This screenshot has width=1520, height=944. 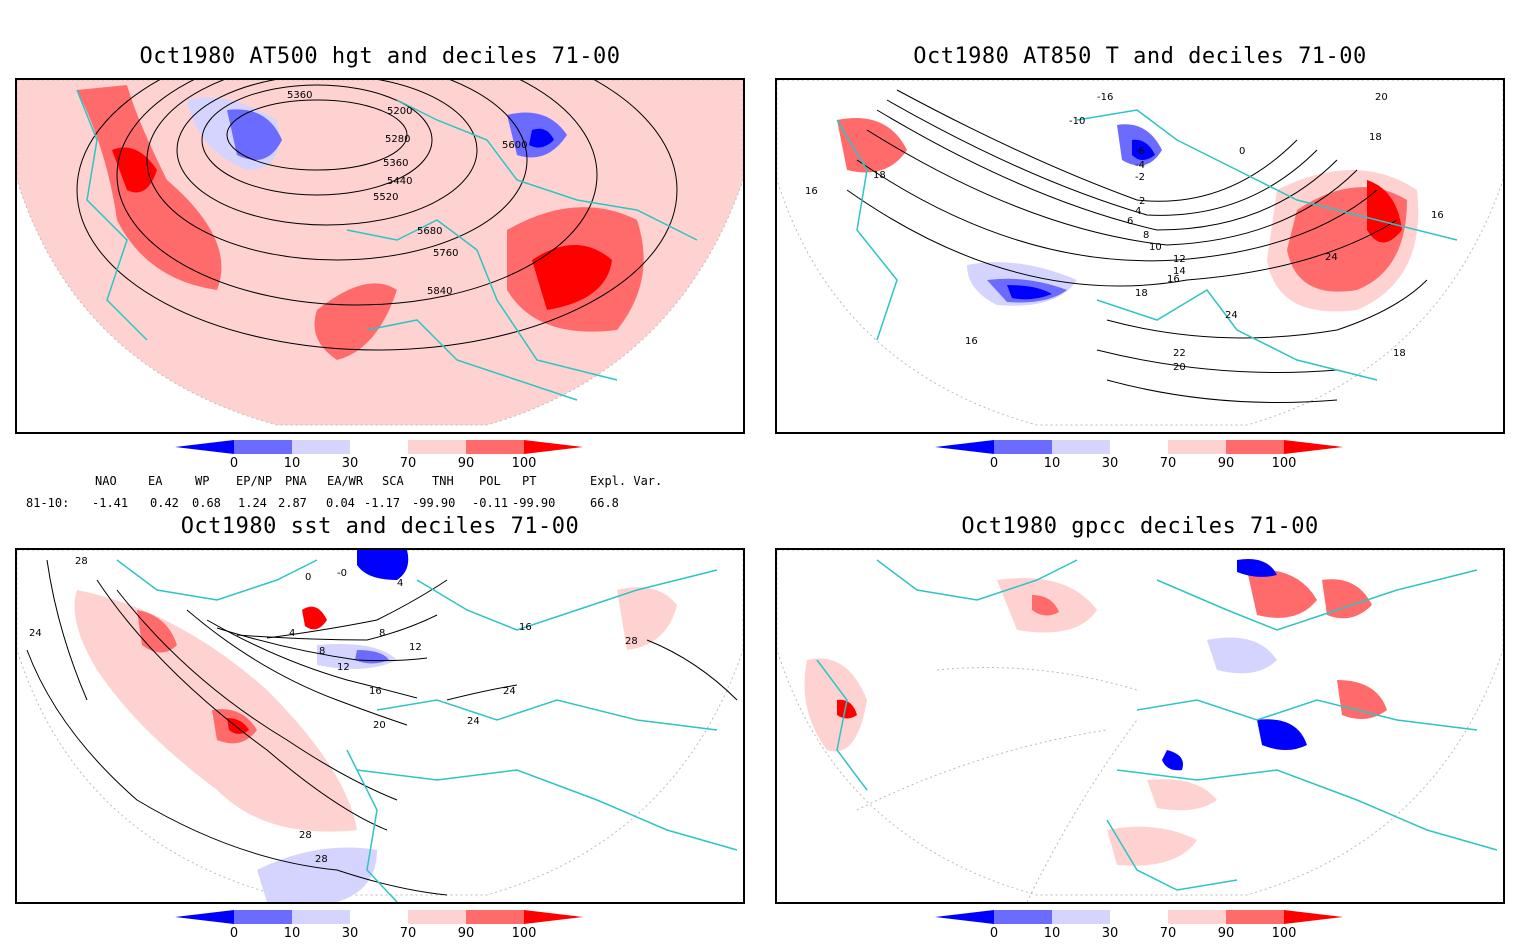 What do you see at coordinates (1140, 177) in the screenshot?
I see `contour-label: -2` at bounding box center [1140, 177].